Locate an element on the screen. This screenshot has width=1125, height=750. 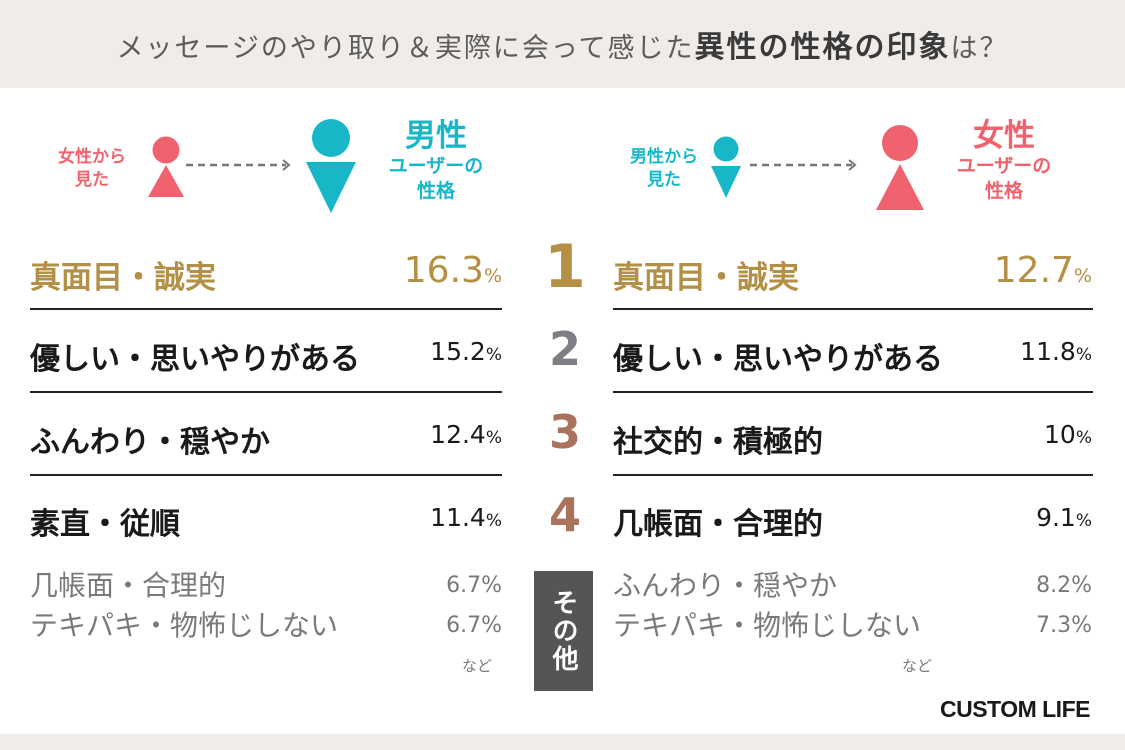
rank-4-number: 4 is located at coordinates (564, 515).